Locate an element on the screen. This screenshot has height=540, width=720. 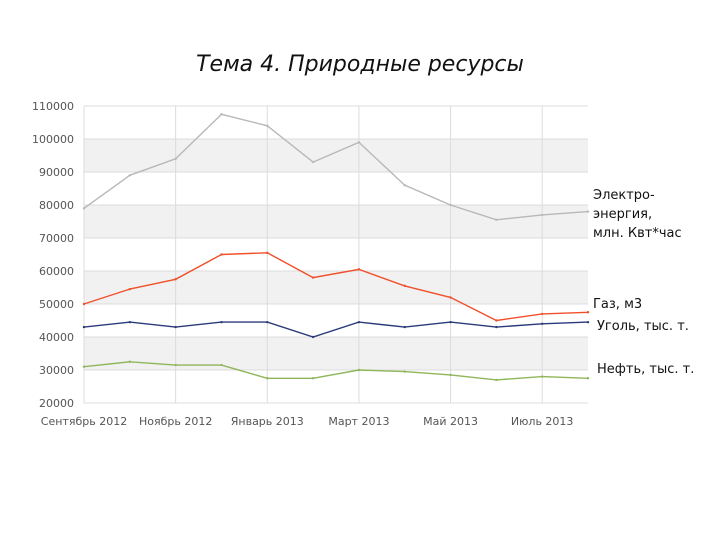
y-tick-label: 50000 is located at coordinates (56, 304).